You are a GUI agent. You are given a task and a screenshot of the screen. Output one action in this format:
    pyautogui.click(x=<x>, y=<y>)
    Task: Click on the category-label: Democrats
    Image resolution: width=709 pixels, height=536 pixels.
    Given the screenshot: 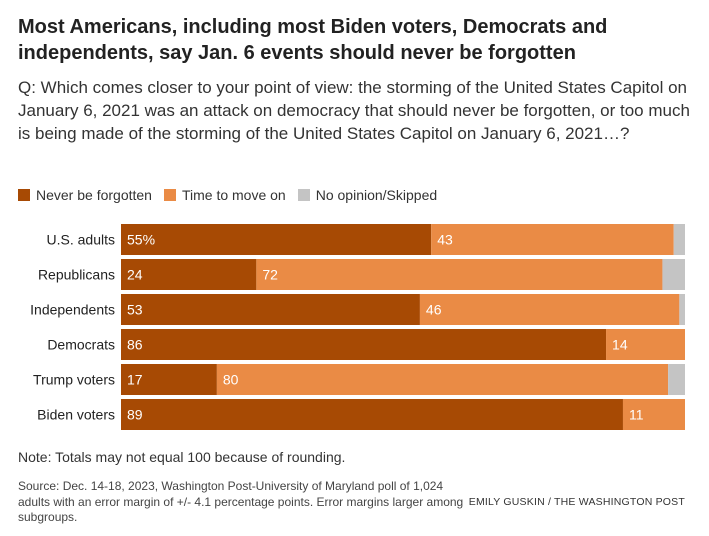 What is the action you would take?
    pyautogui.click(x=81, y=345)
    